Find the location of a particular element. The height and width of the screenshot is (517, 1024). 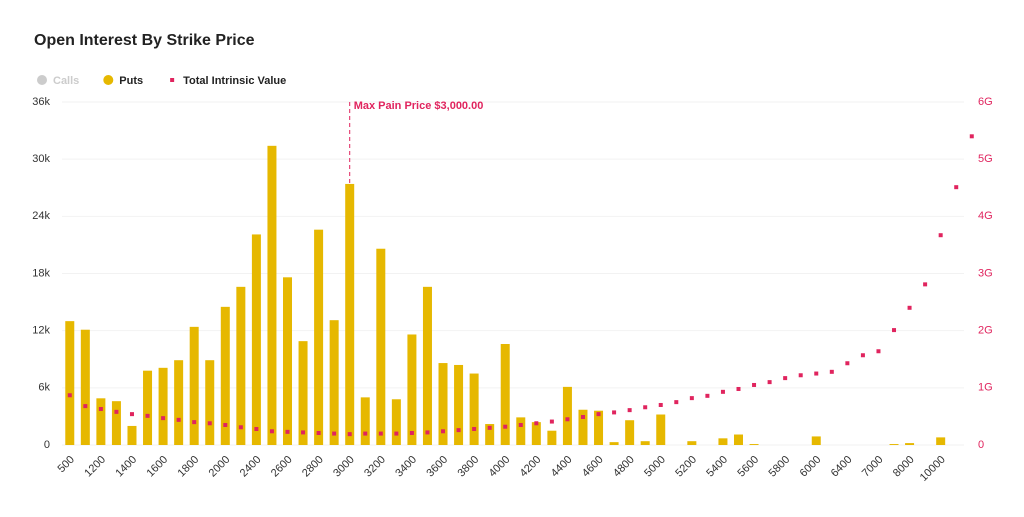

y-tick-label: 30k is located at coordinates (41, 159).